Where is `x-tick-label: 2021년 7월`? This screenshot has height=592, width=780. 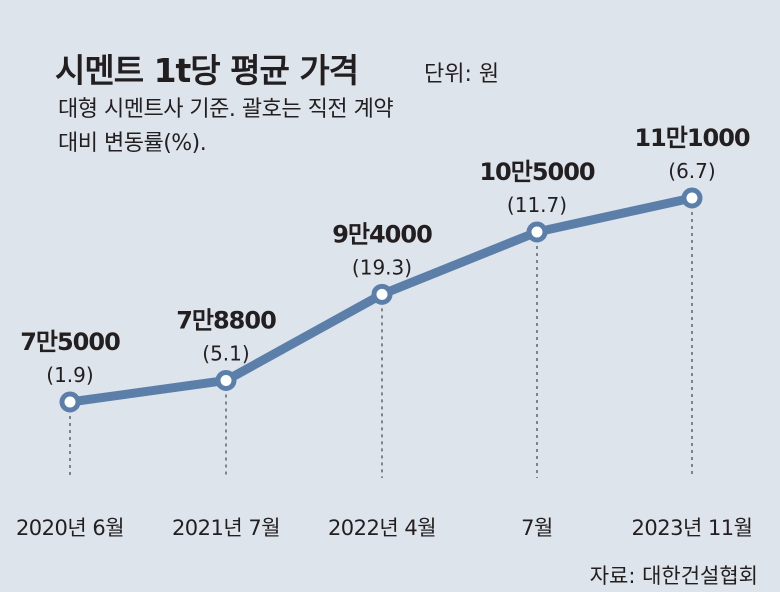
x-tick-label: 2021년 7월 is located at coordinates (226, 528).